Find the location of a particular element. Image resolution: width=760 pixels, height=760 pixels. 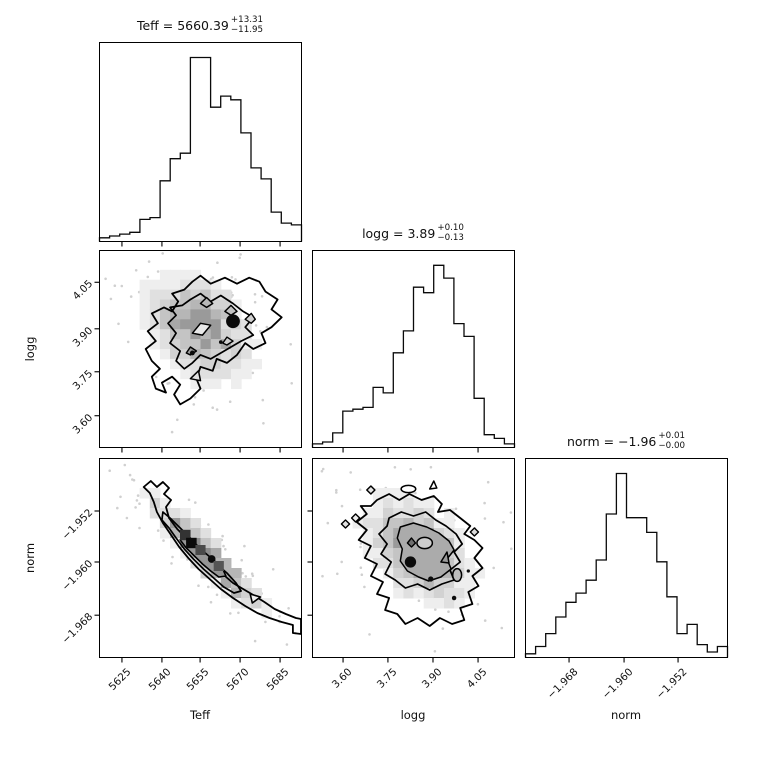

panel-2d-logg-vs-teff is located at coordinates (198, 351).